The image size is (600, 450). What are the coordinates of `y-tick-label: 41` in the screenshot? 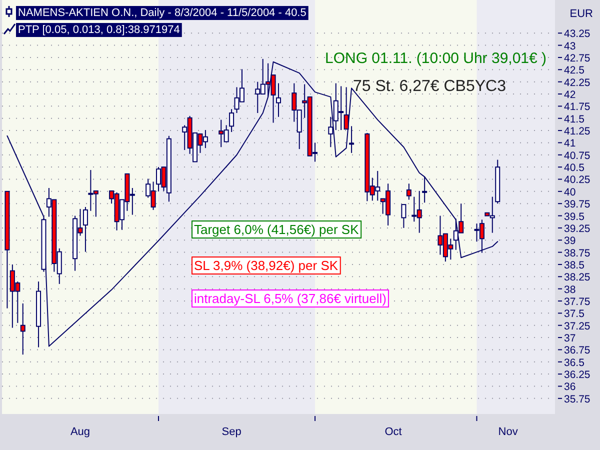 It's located at (570, 144).